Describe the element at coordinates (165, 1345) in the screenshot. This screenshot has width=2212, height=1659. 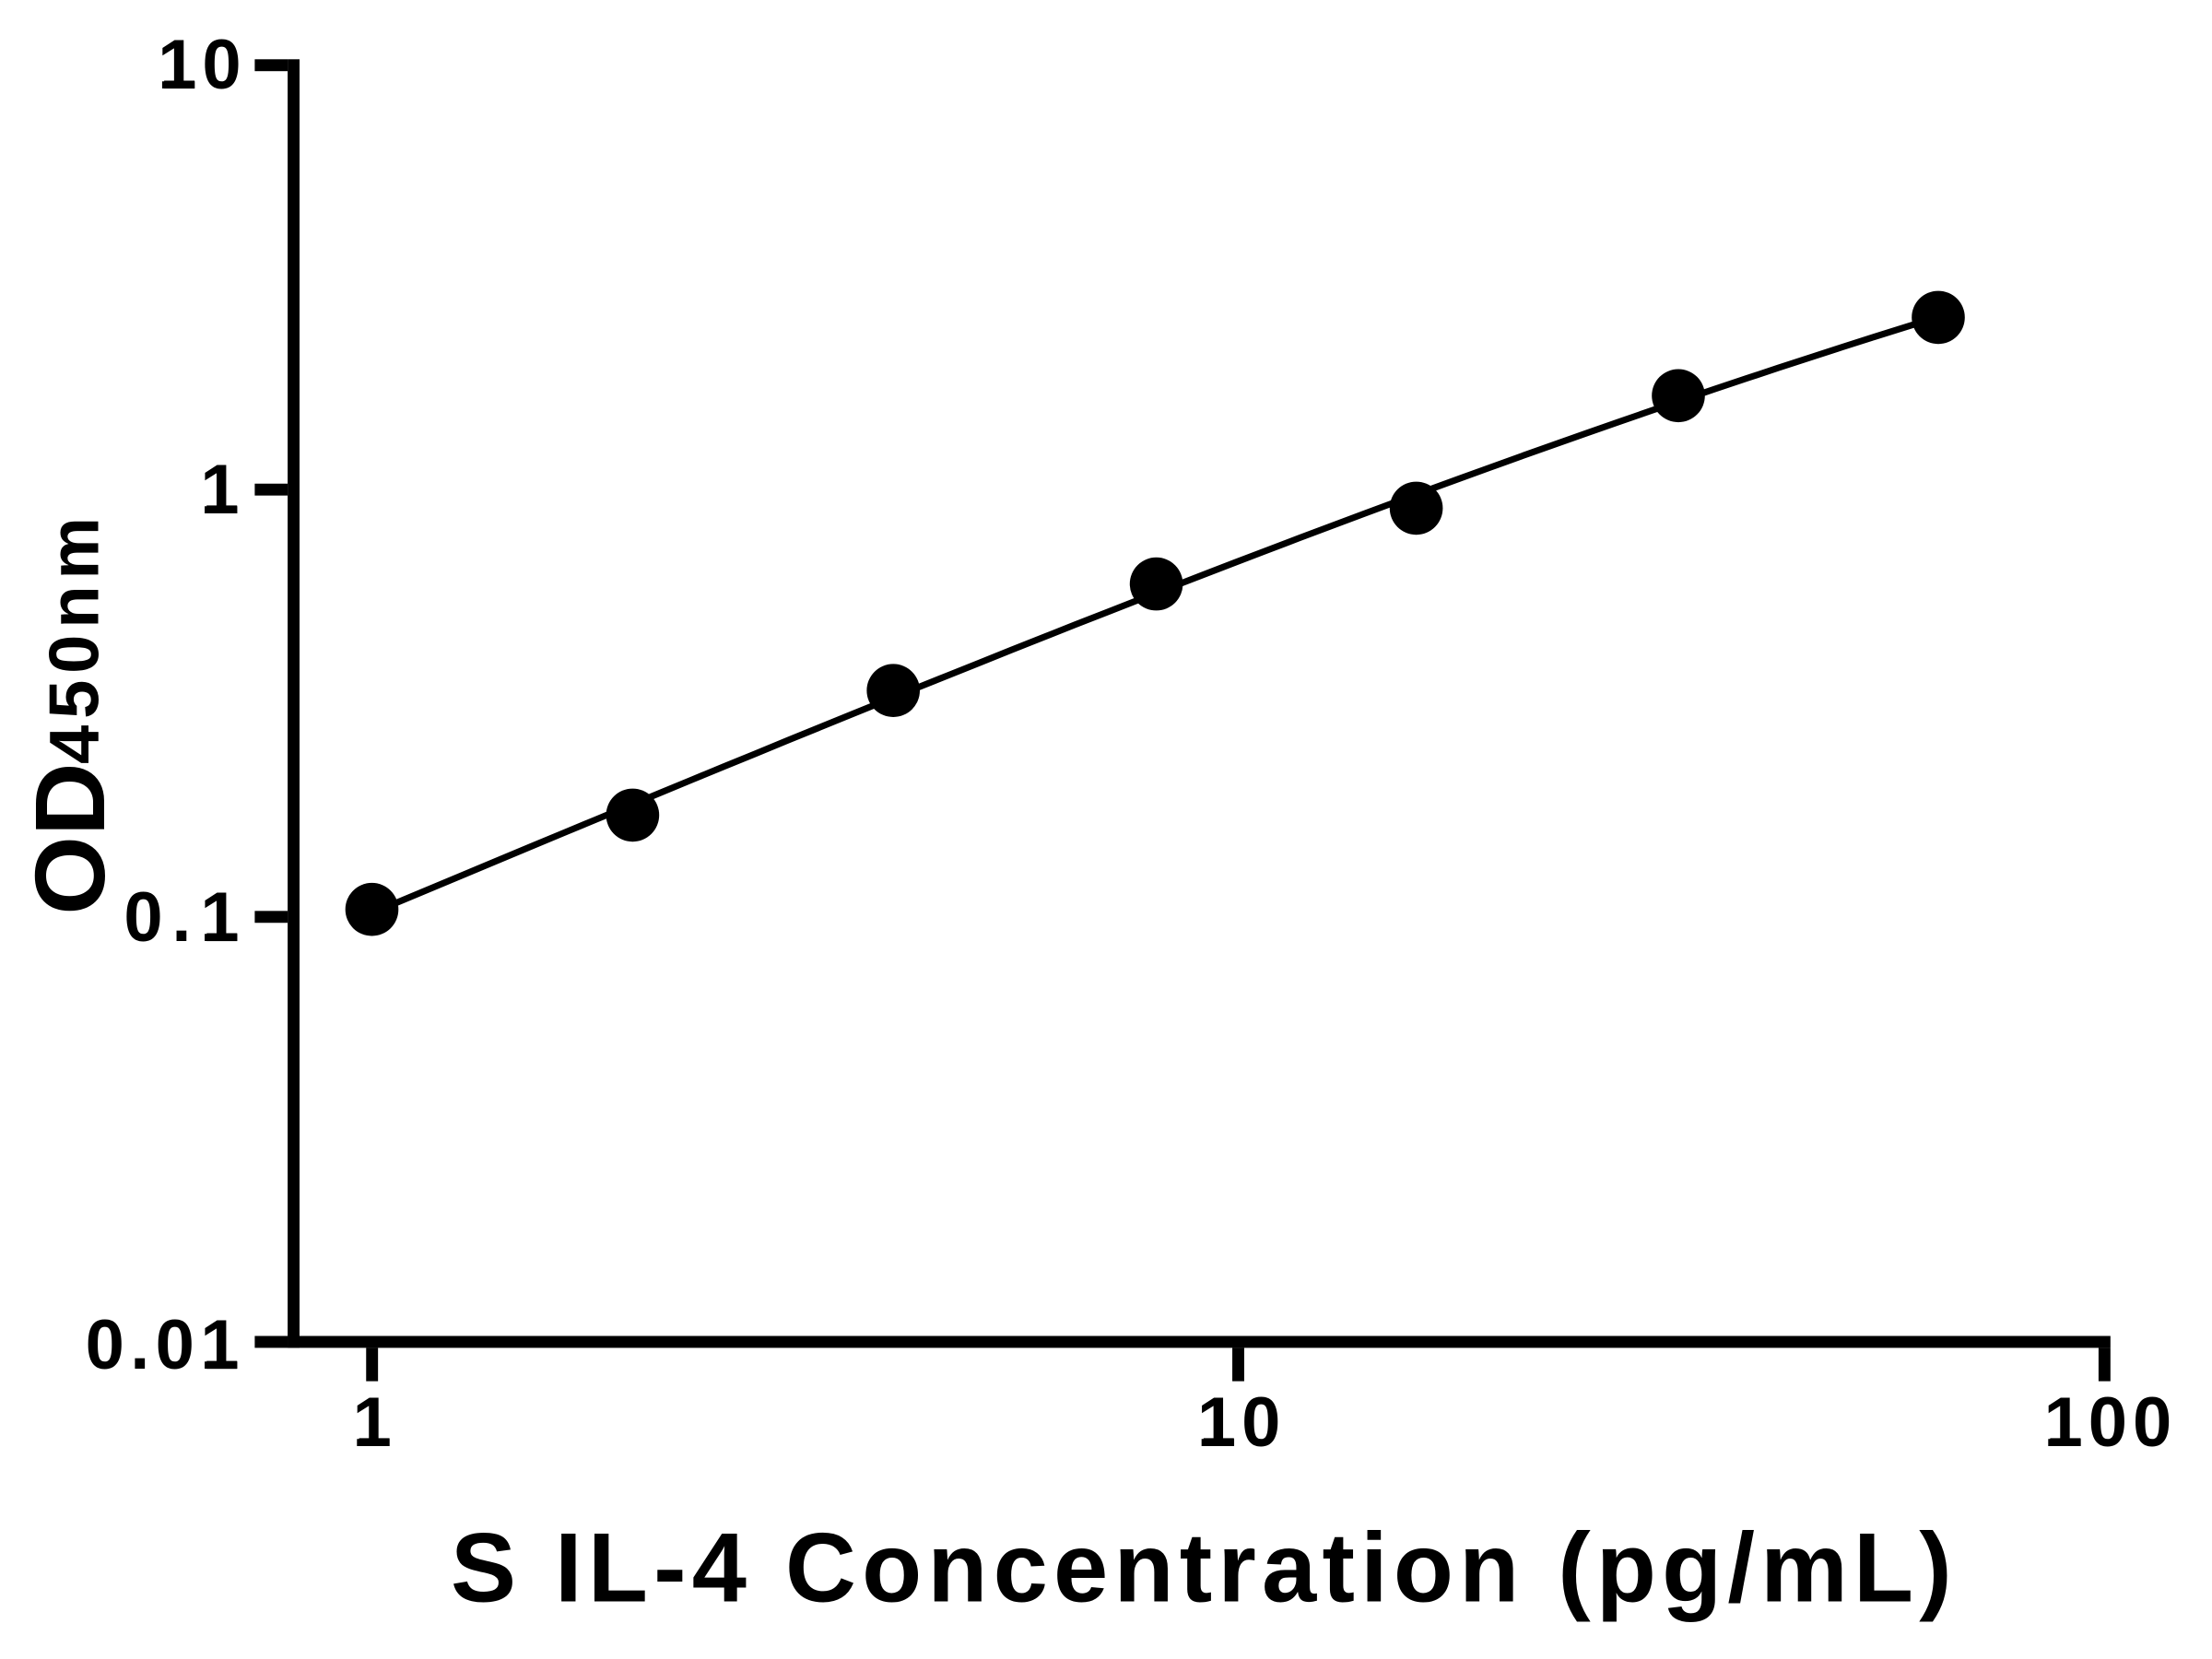
I see `svg-text: 0.01` at that location.